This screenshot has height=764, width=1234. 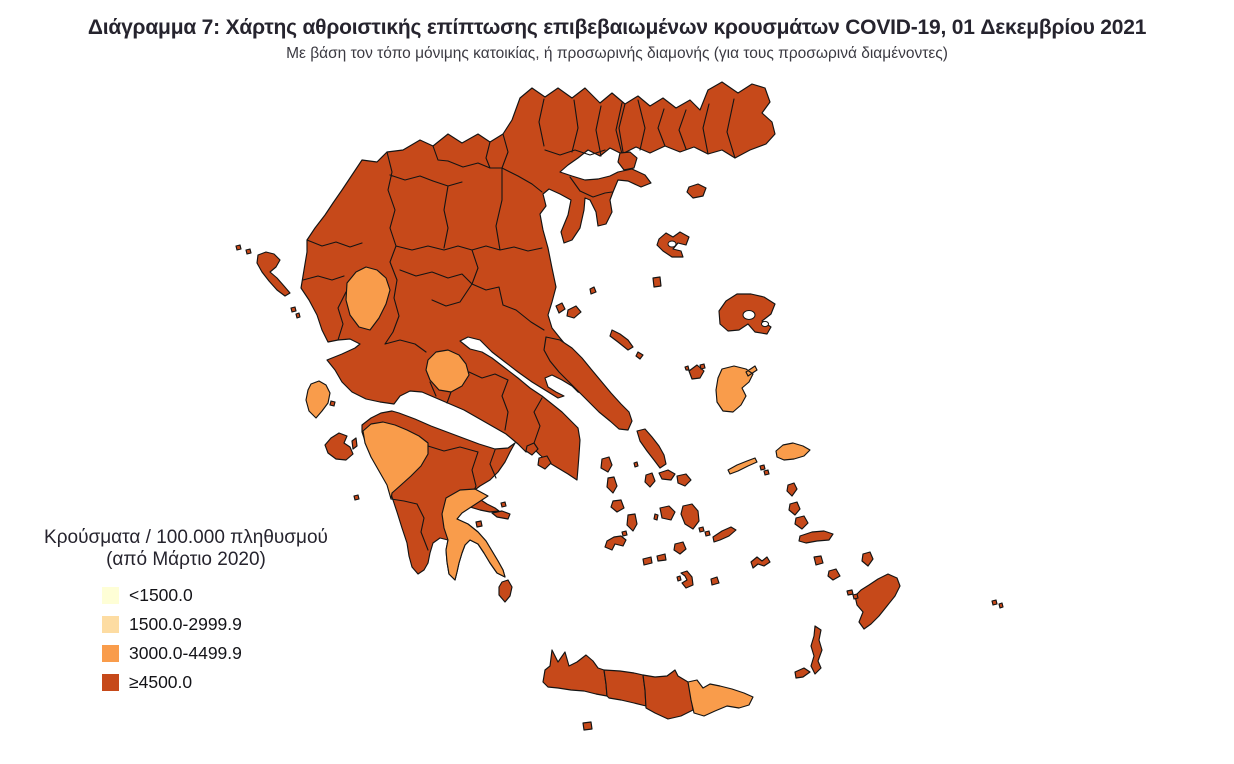 I want to click on lesvos-gera-bay, so click(x=765, y=324).